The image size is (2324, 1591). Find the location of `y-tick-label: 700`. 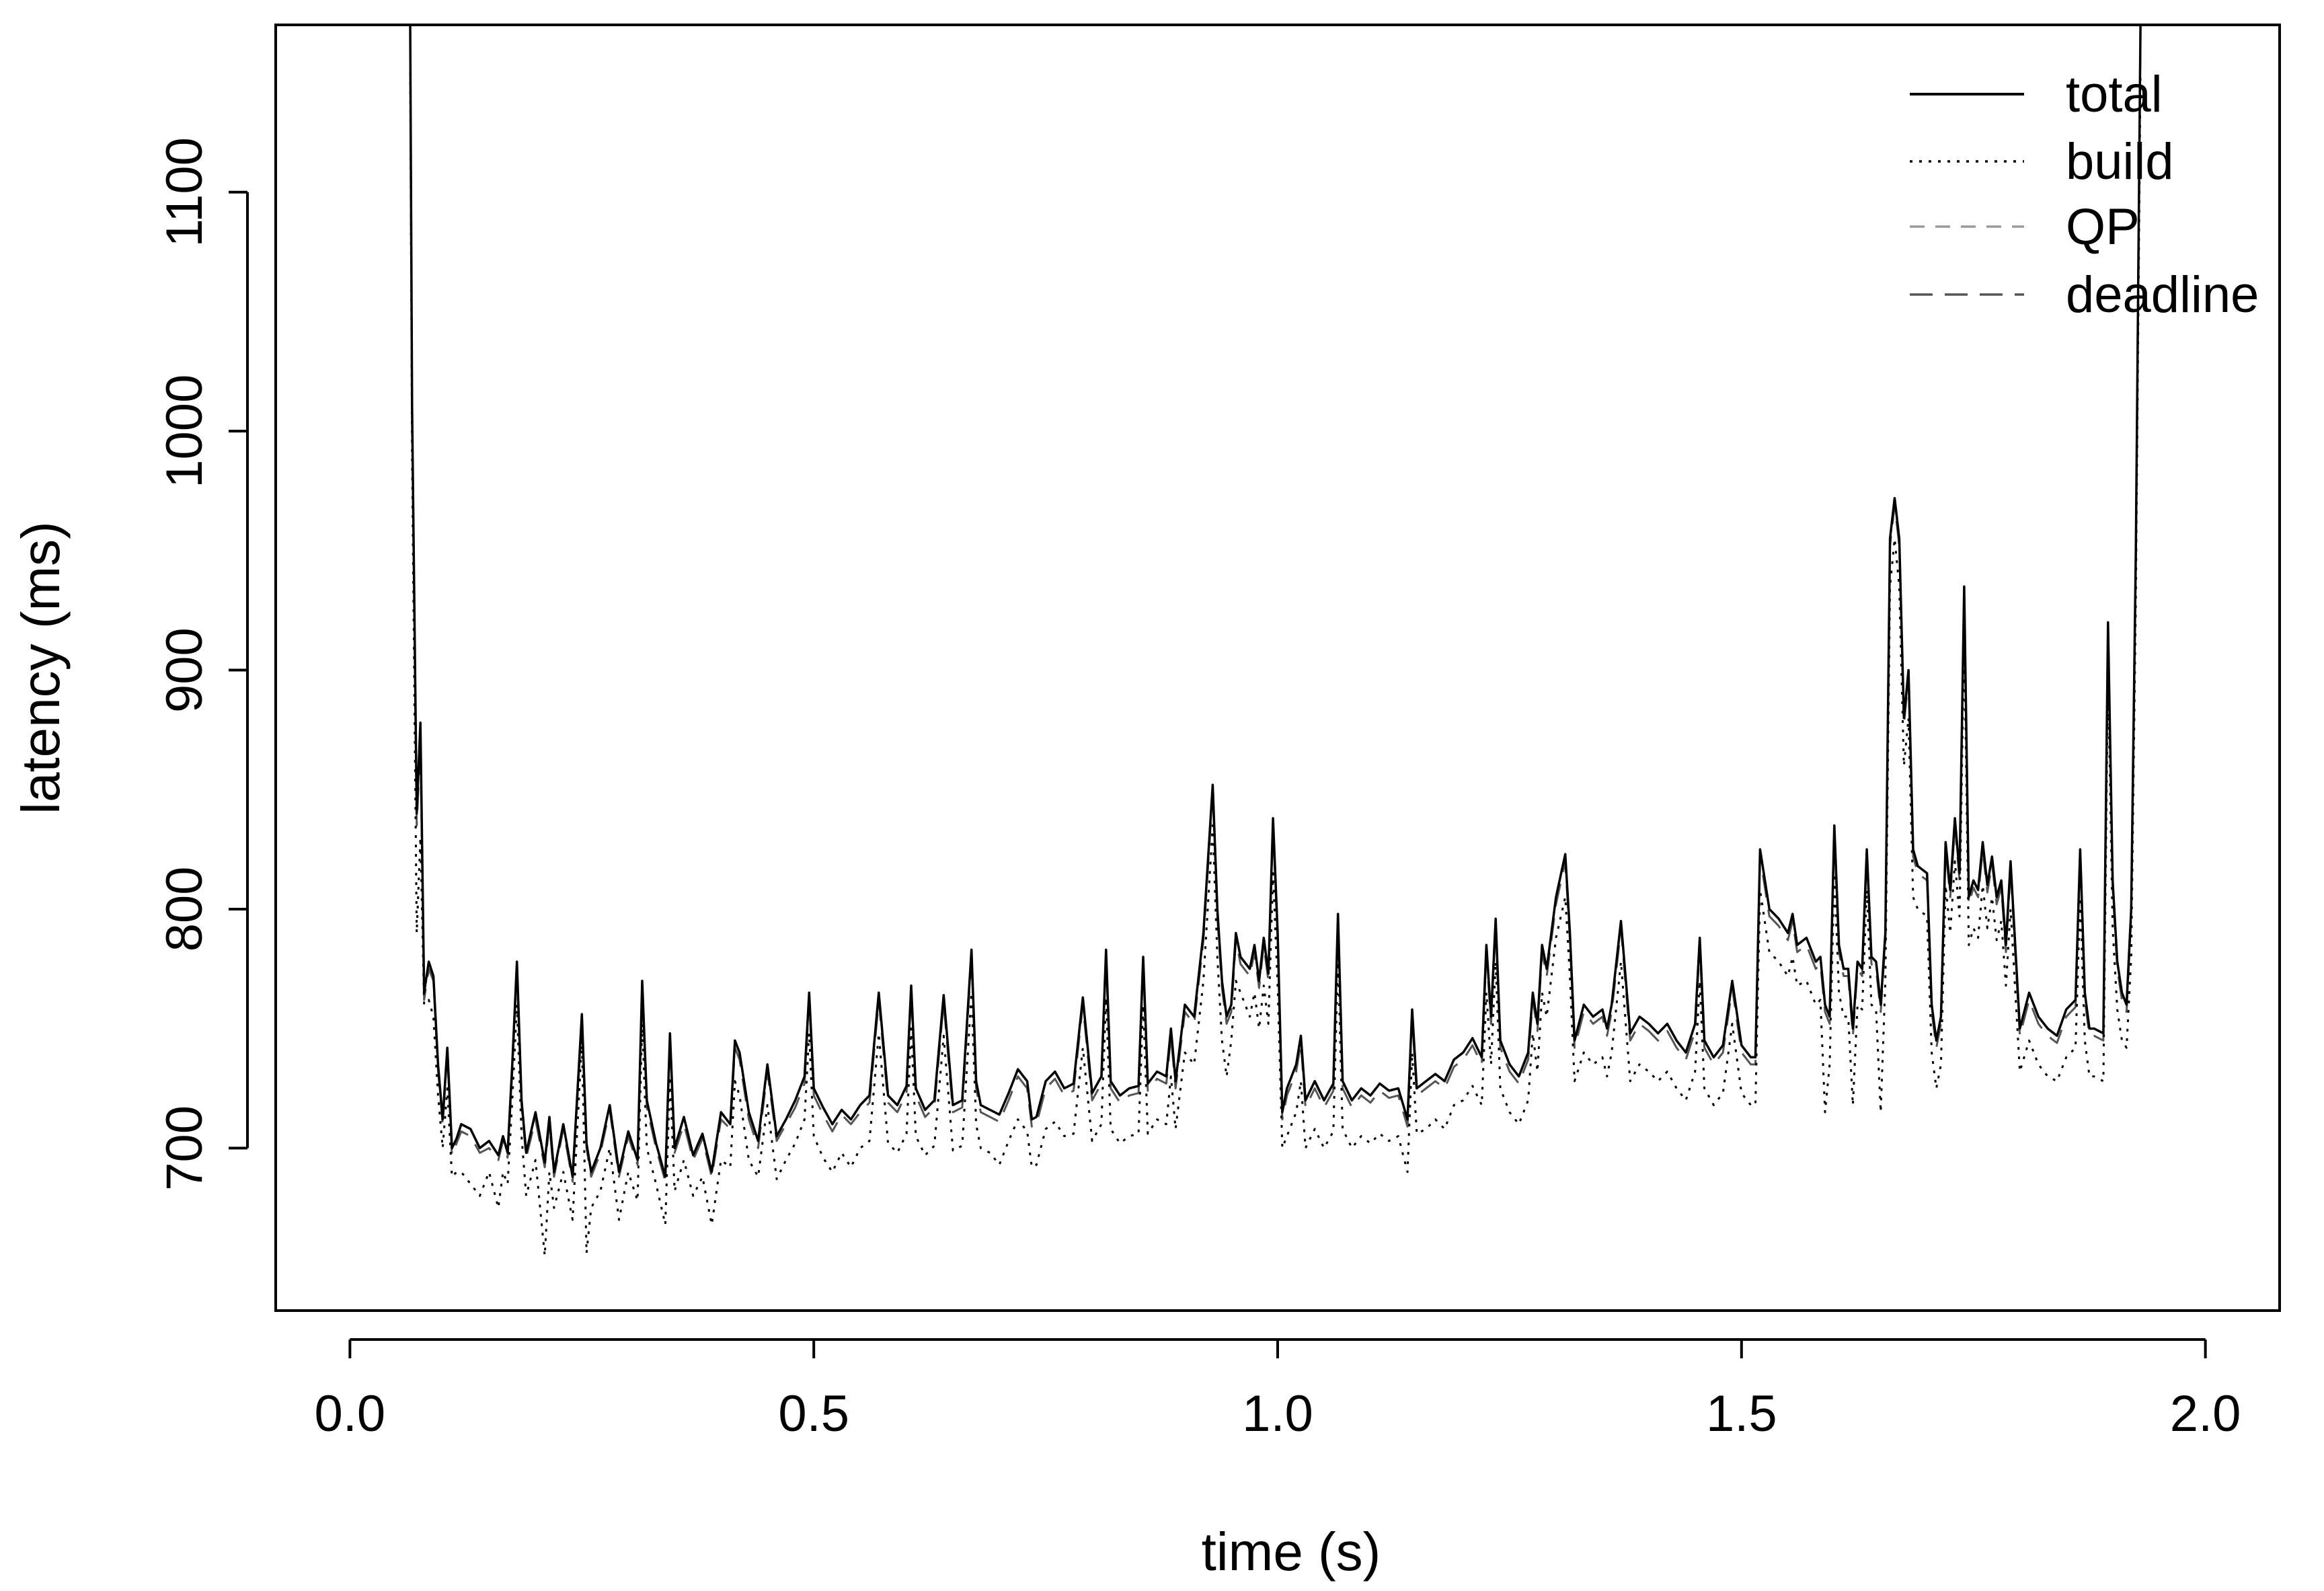

y-tick-label: 700 is located at coordinates (184, 1148).